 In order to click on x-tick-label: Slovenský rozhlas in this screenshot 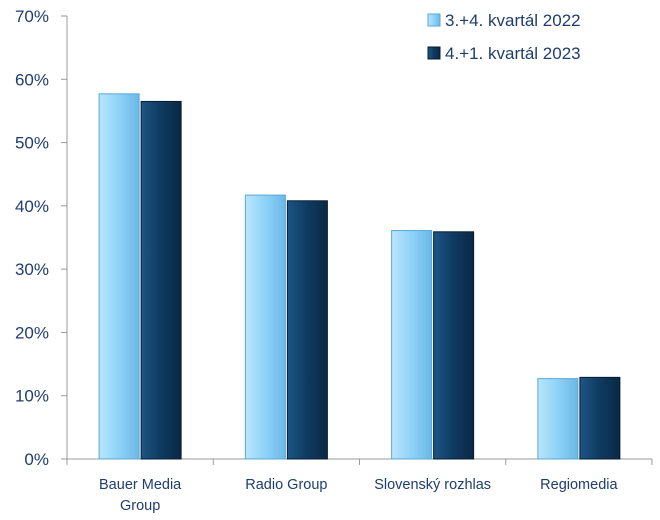, I will do `click(432, 485)`.